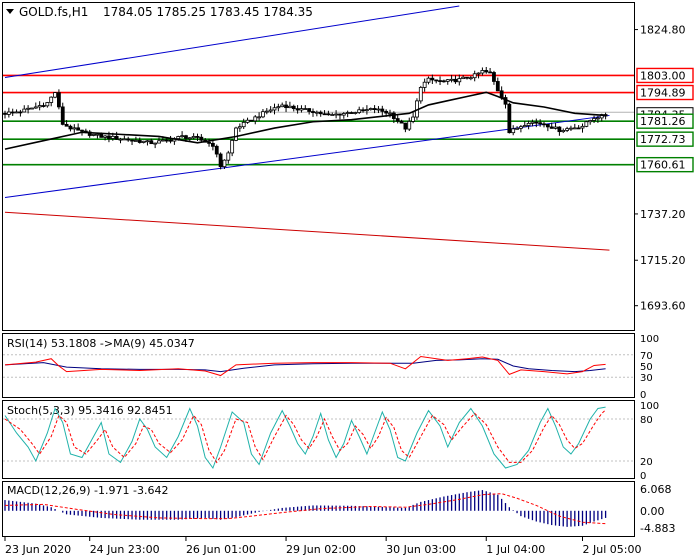  What do you see at coordinates (663, 165) in the screenshot?
I see `support-tag-label: 1760.61` at bounding box center [663, 165].